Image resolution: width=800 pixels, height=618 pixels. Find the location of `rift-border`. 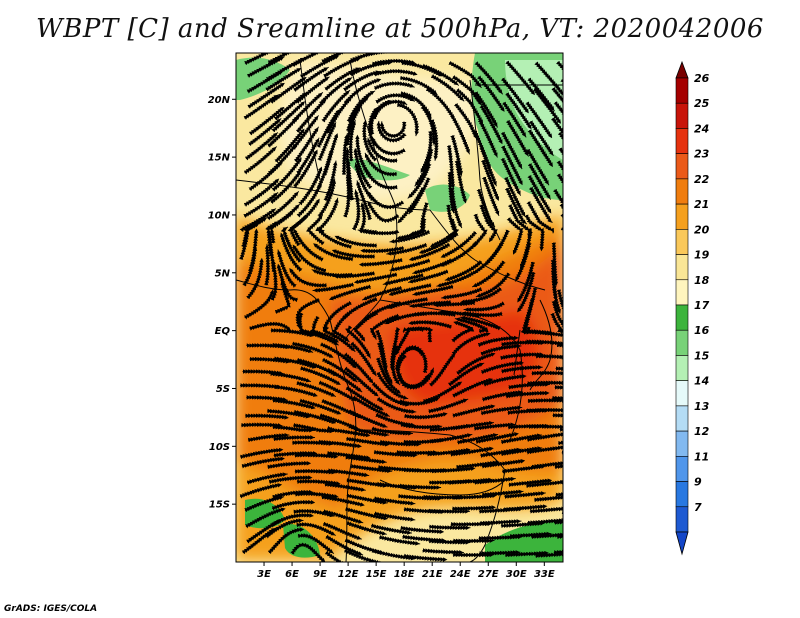

rift-border is located at coordinates (517, 352).